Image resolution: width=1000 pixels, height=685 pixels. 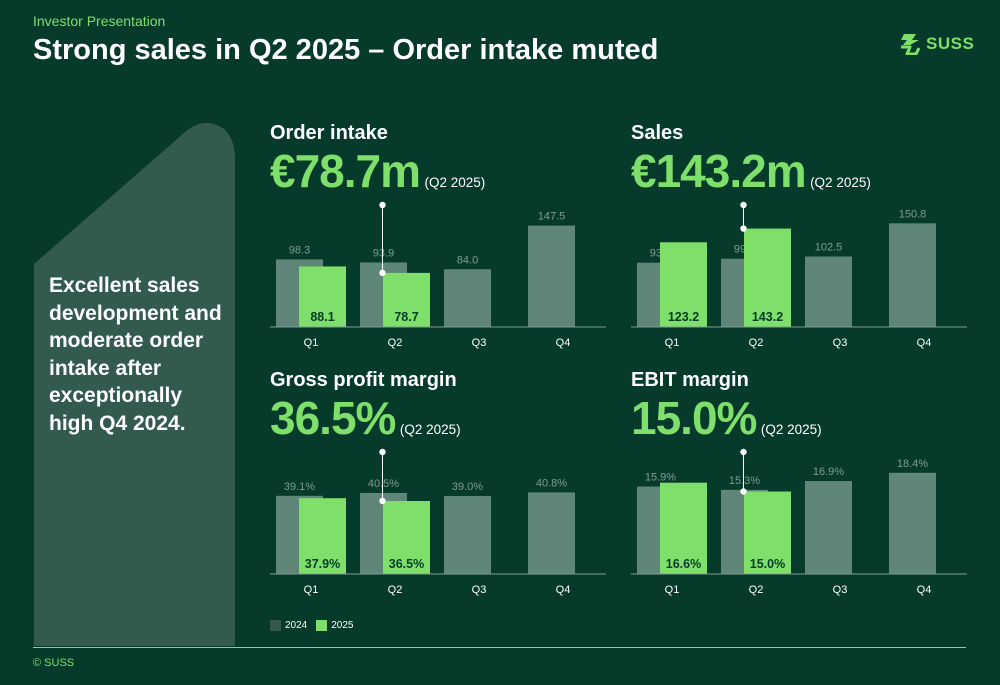 What do you see at coordinates (913, 214) in the screenshot?
I see `value-label-2024-q4: 150.8` at bounding box center [913, 214].